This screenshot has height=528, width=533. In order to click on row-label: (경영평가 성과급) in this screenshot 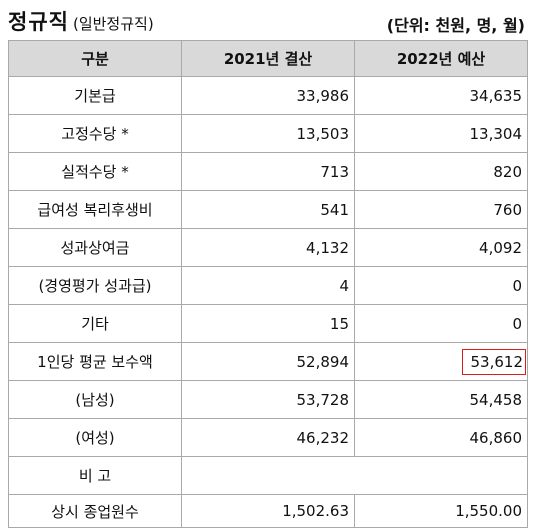, I will do `click(95, 285)`.